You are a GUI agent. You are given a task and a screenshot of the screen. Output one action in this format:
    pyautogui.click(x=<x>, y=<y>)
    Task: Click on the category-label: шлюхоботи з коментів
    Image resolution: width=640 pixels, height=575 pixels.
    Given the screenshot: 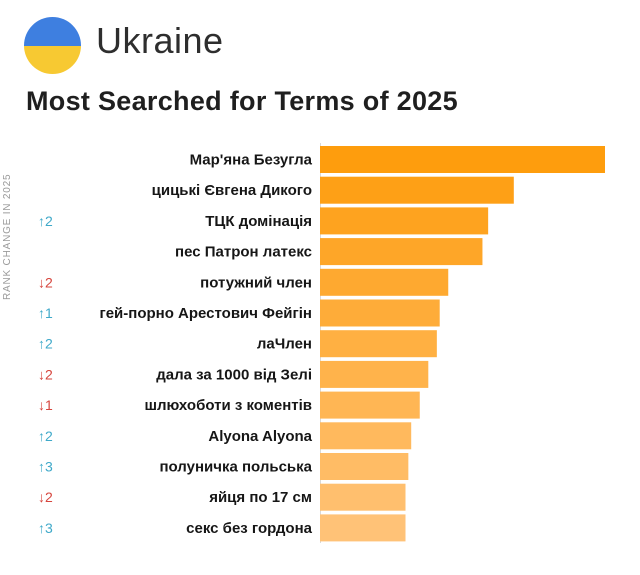 What is the action you would take?
    pyautogui.click(x=228, y=405)
    